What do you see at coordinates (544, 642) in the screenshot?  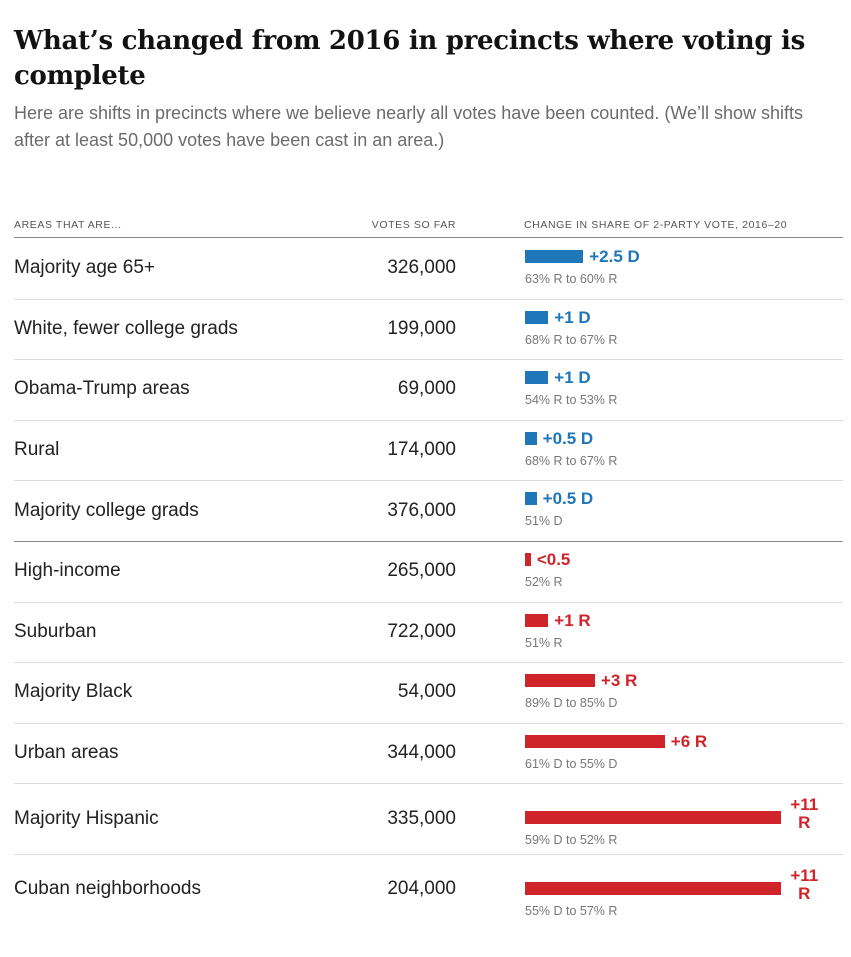 I see `share-detail: 51% R` at bounding box center [544, 642].